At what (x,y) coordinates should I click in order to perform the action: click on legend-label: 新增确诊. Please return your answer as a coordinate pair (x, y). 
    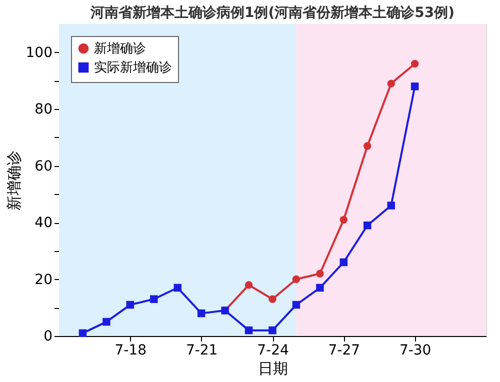
    Looking at the image, I should click on (120, 49).